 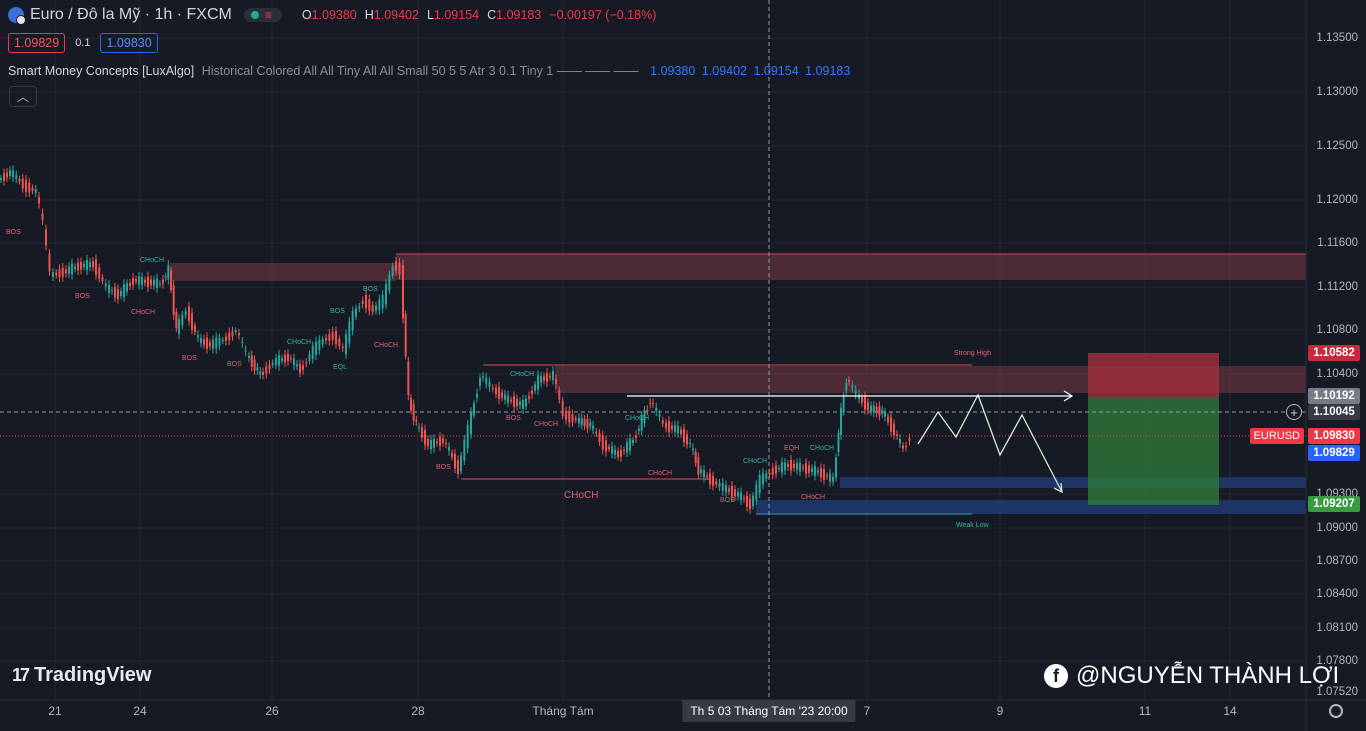 I want to click on time-tick: 9, so click(x=1000, y=711).